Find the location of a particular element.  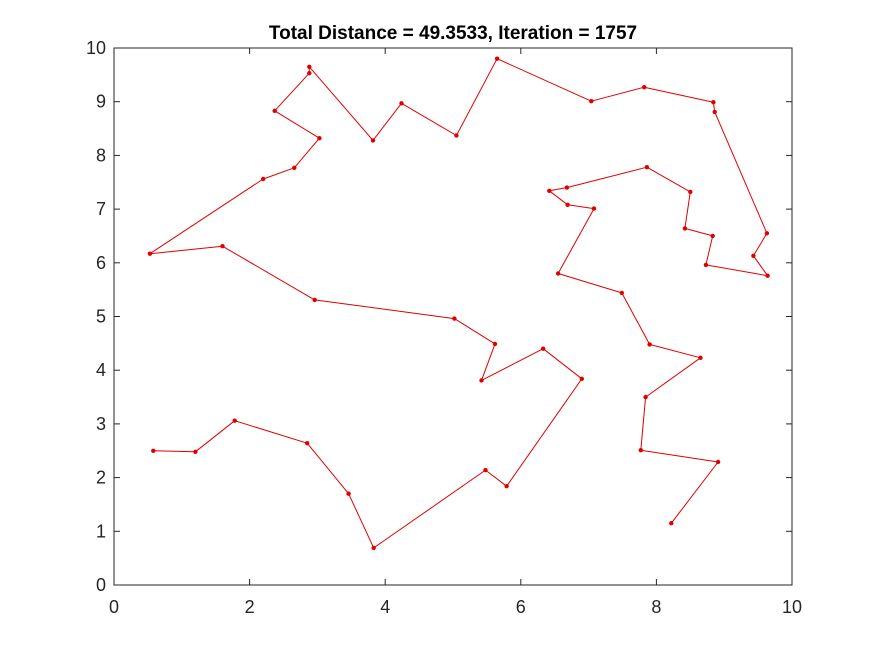

x-tick-label: 4 is located at coordinates (385, 607).